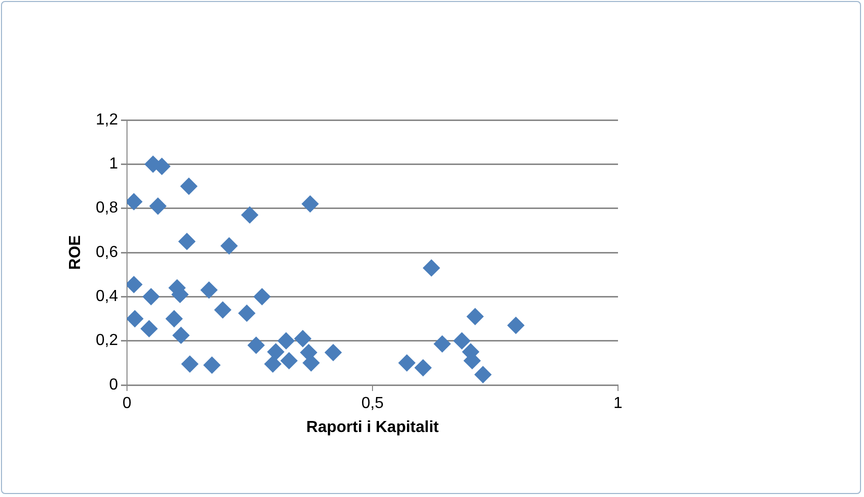 This screenshot has height=497, width=864. Describe the element at coordinates (618, 403) in the screenshot. I see `x-tick-label: 1` at that location.